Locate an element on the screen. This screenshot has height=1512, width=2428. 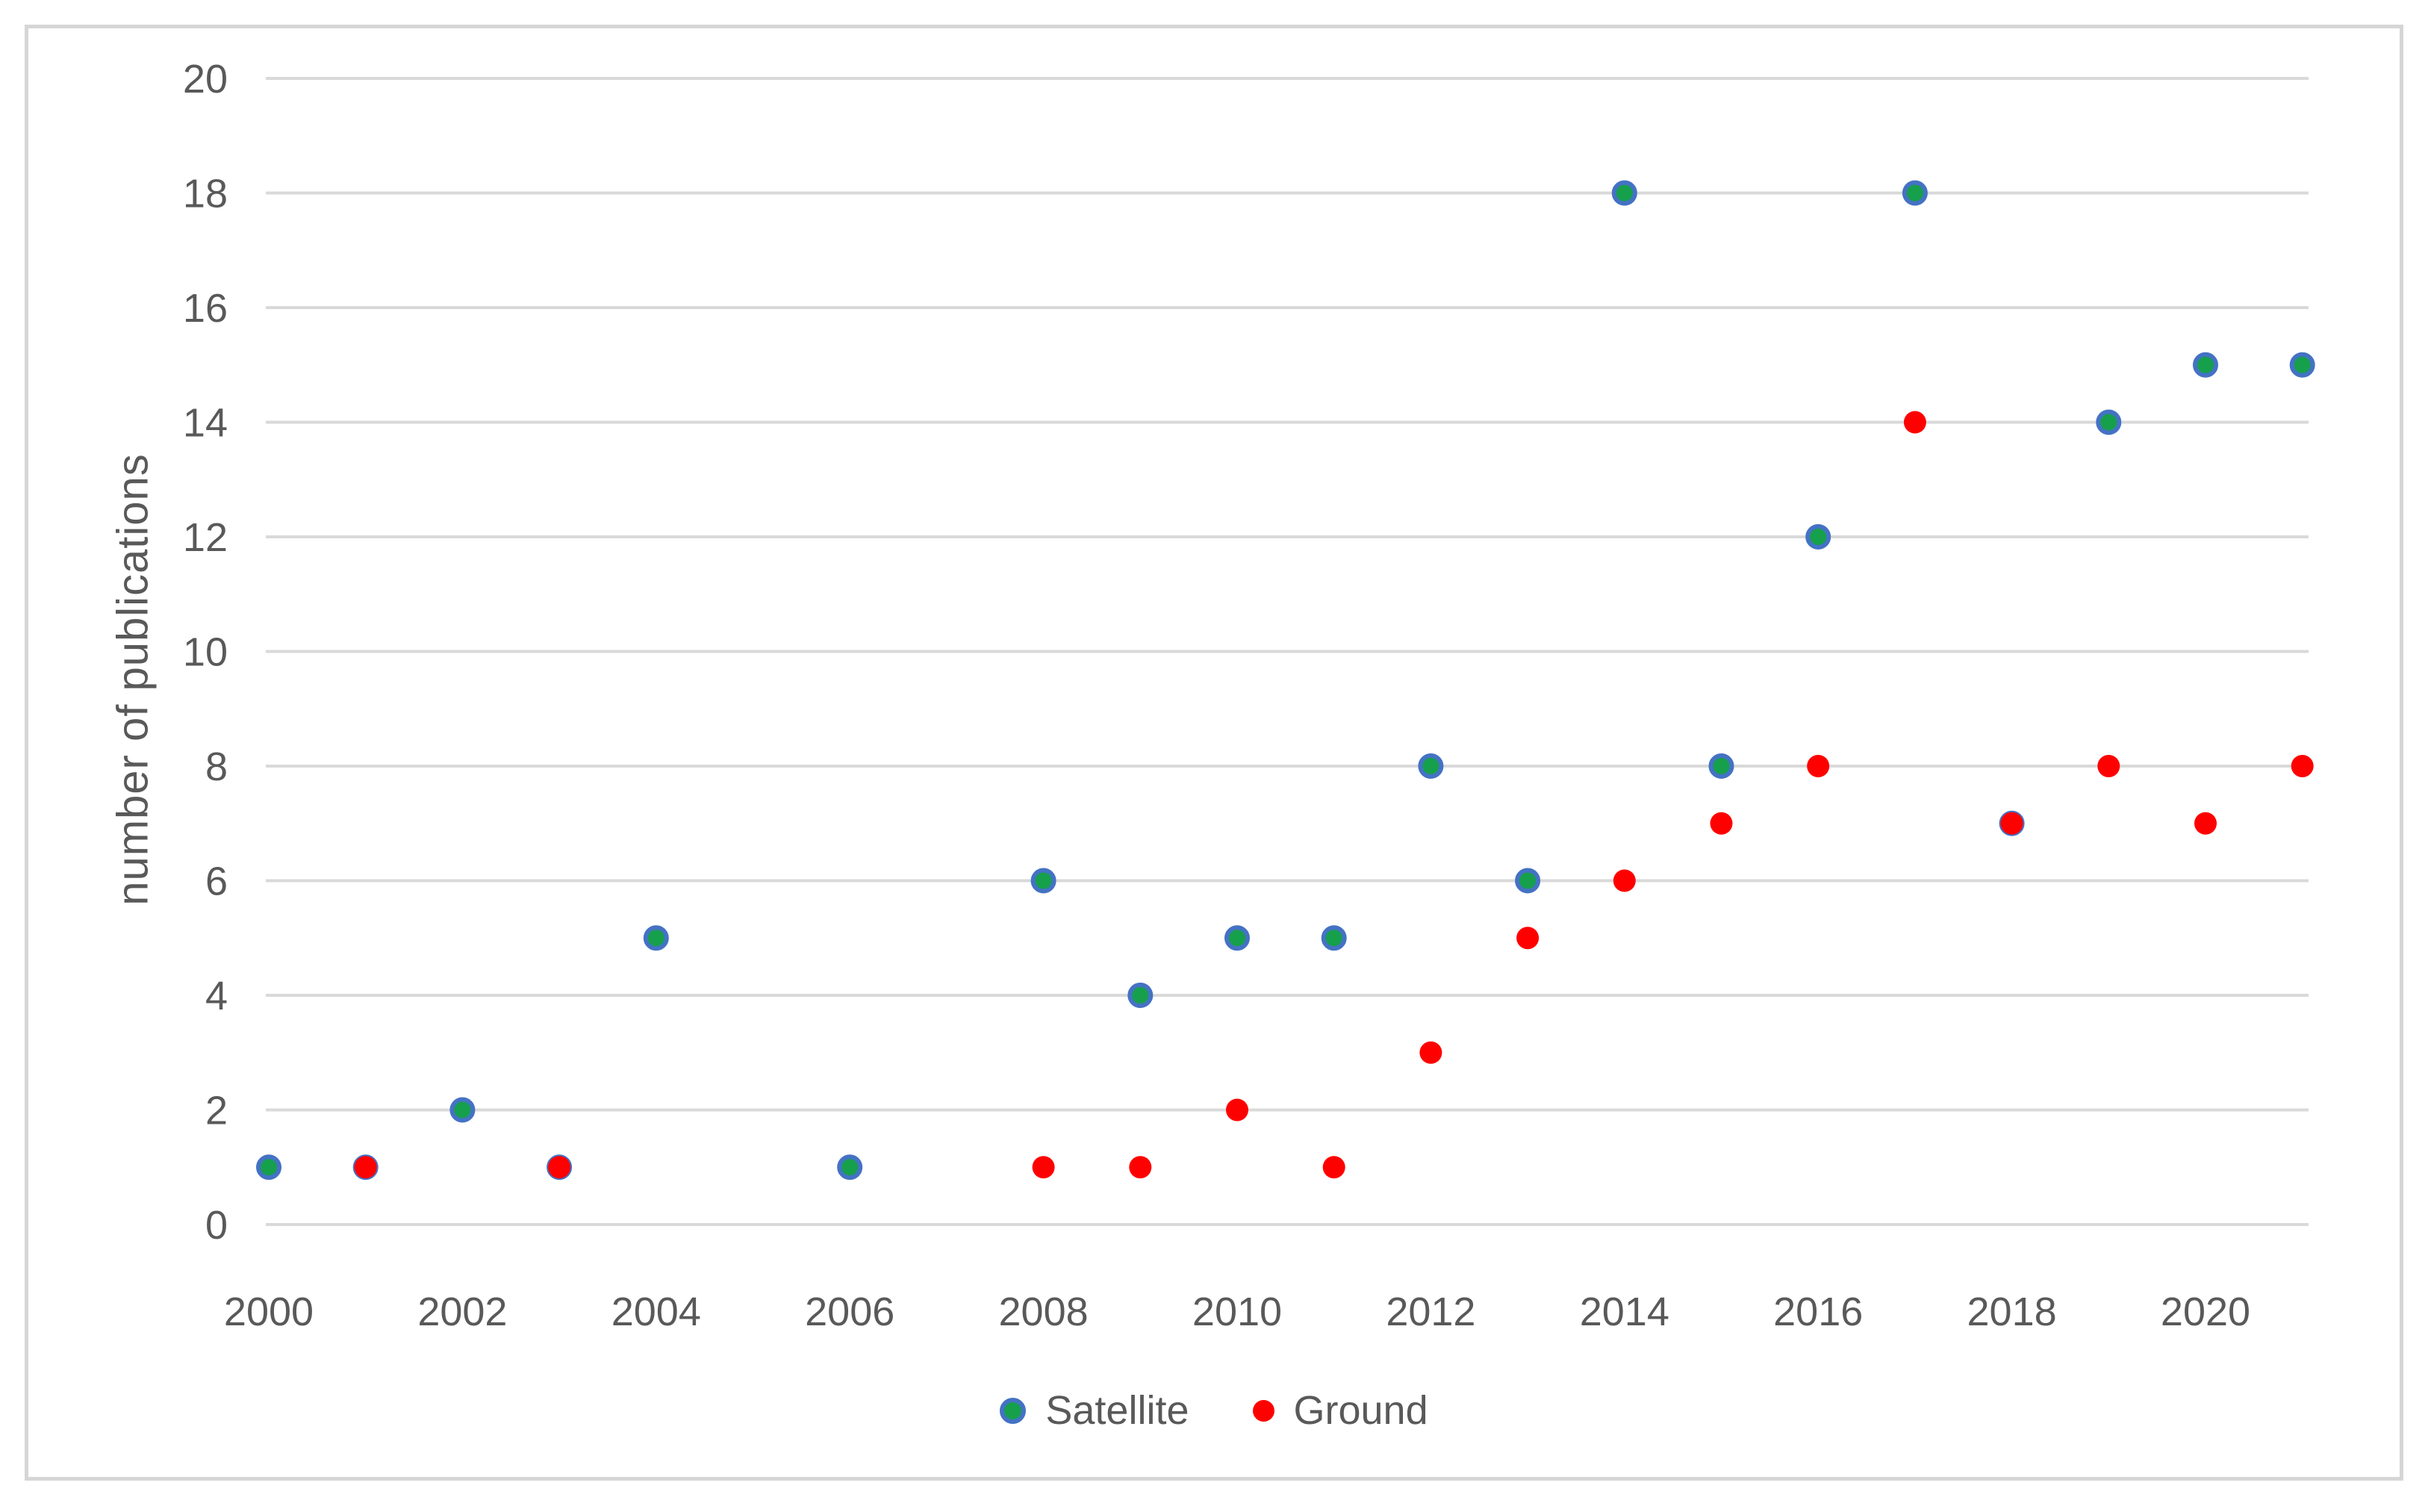
x-tick-label-2008: 2008 is located at coordinates (1044, 1311).